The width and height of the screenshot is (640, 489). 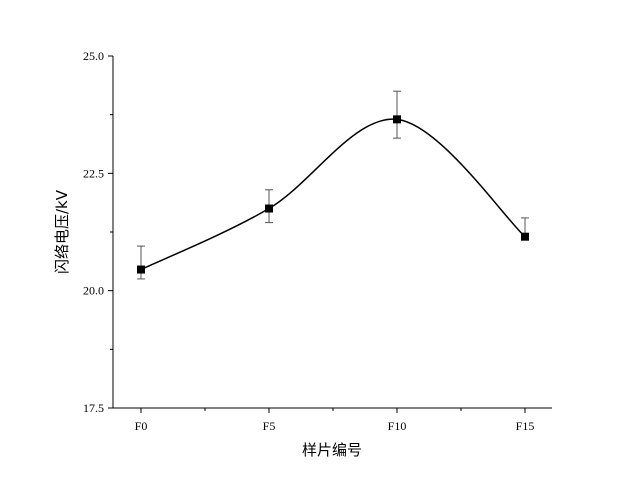 I want to click on x-tick-label: F0, so click(x=141, y=426).